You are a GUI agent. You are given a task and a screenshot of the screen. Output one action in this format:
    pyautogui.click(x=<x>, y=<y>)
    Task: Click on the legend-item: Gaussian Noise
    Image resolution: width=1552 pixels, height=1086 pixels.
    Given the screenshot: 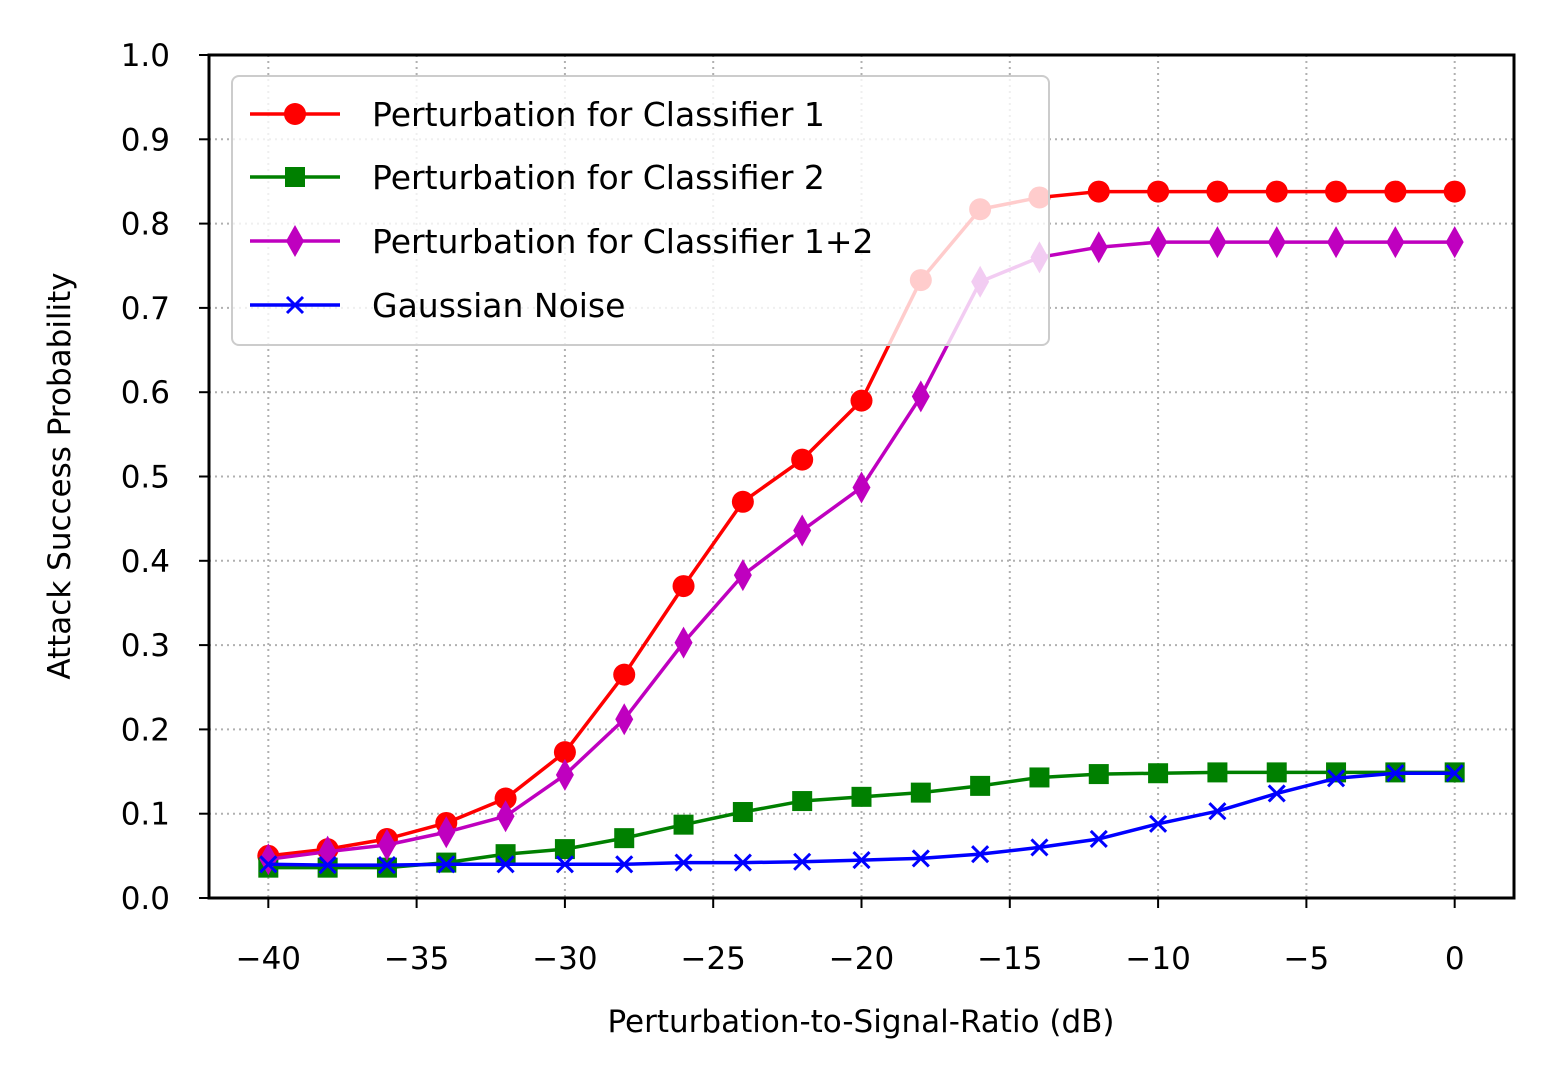 What is the action you would take?
    pyautogui.click(x=437, y=305)
    